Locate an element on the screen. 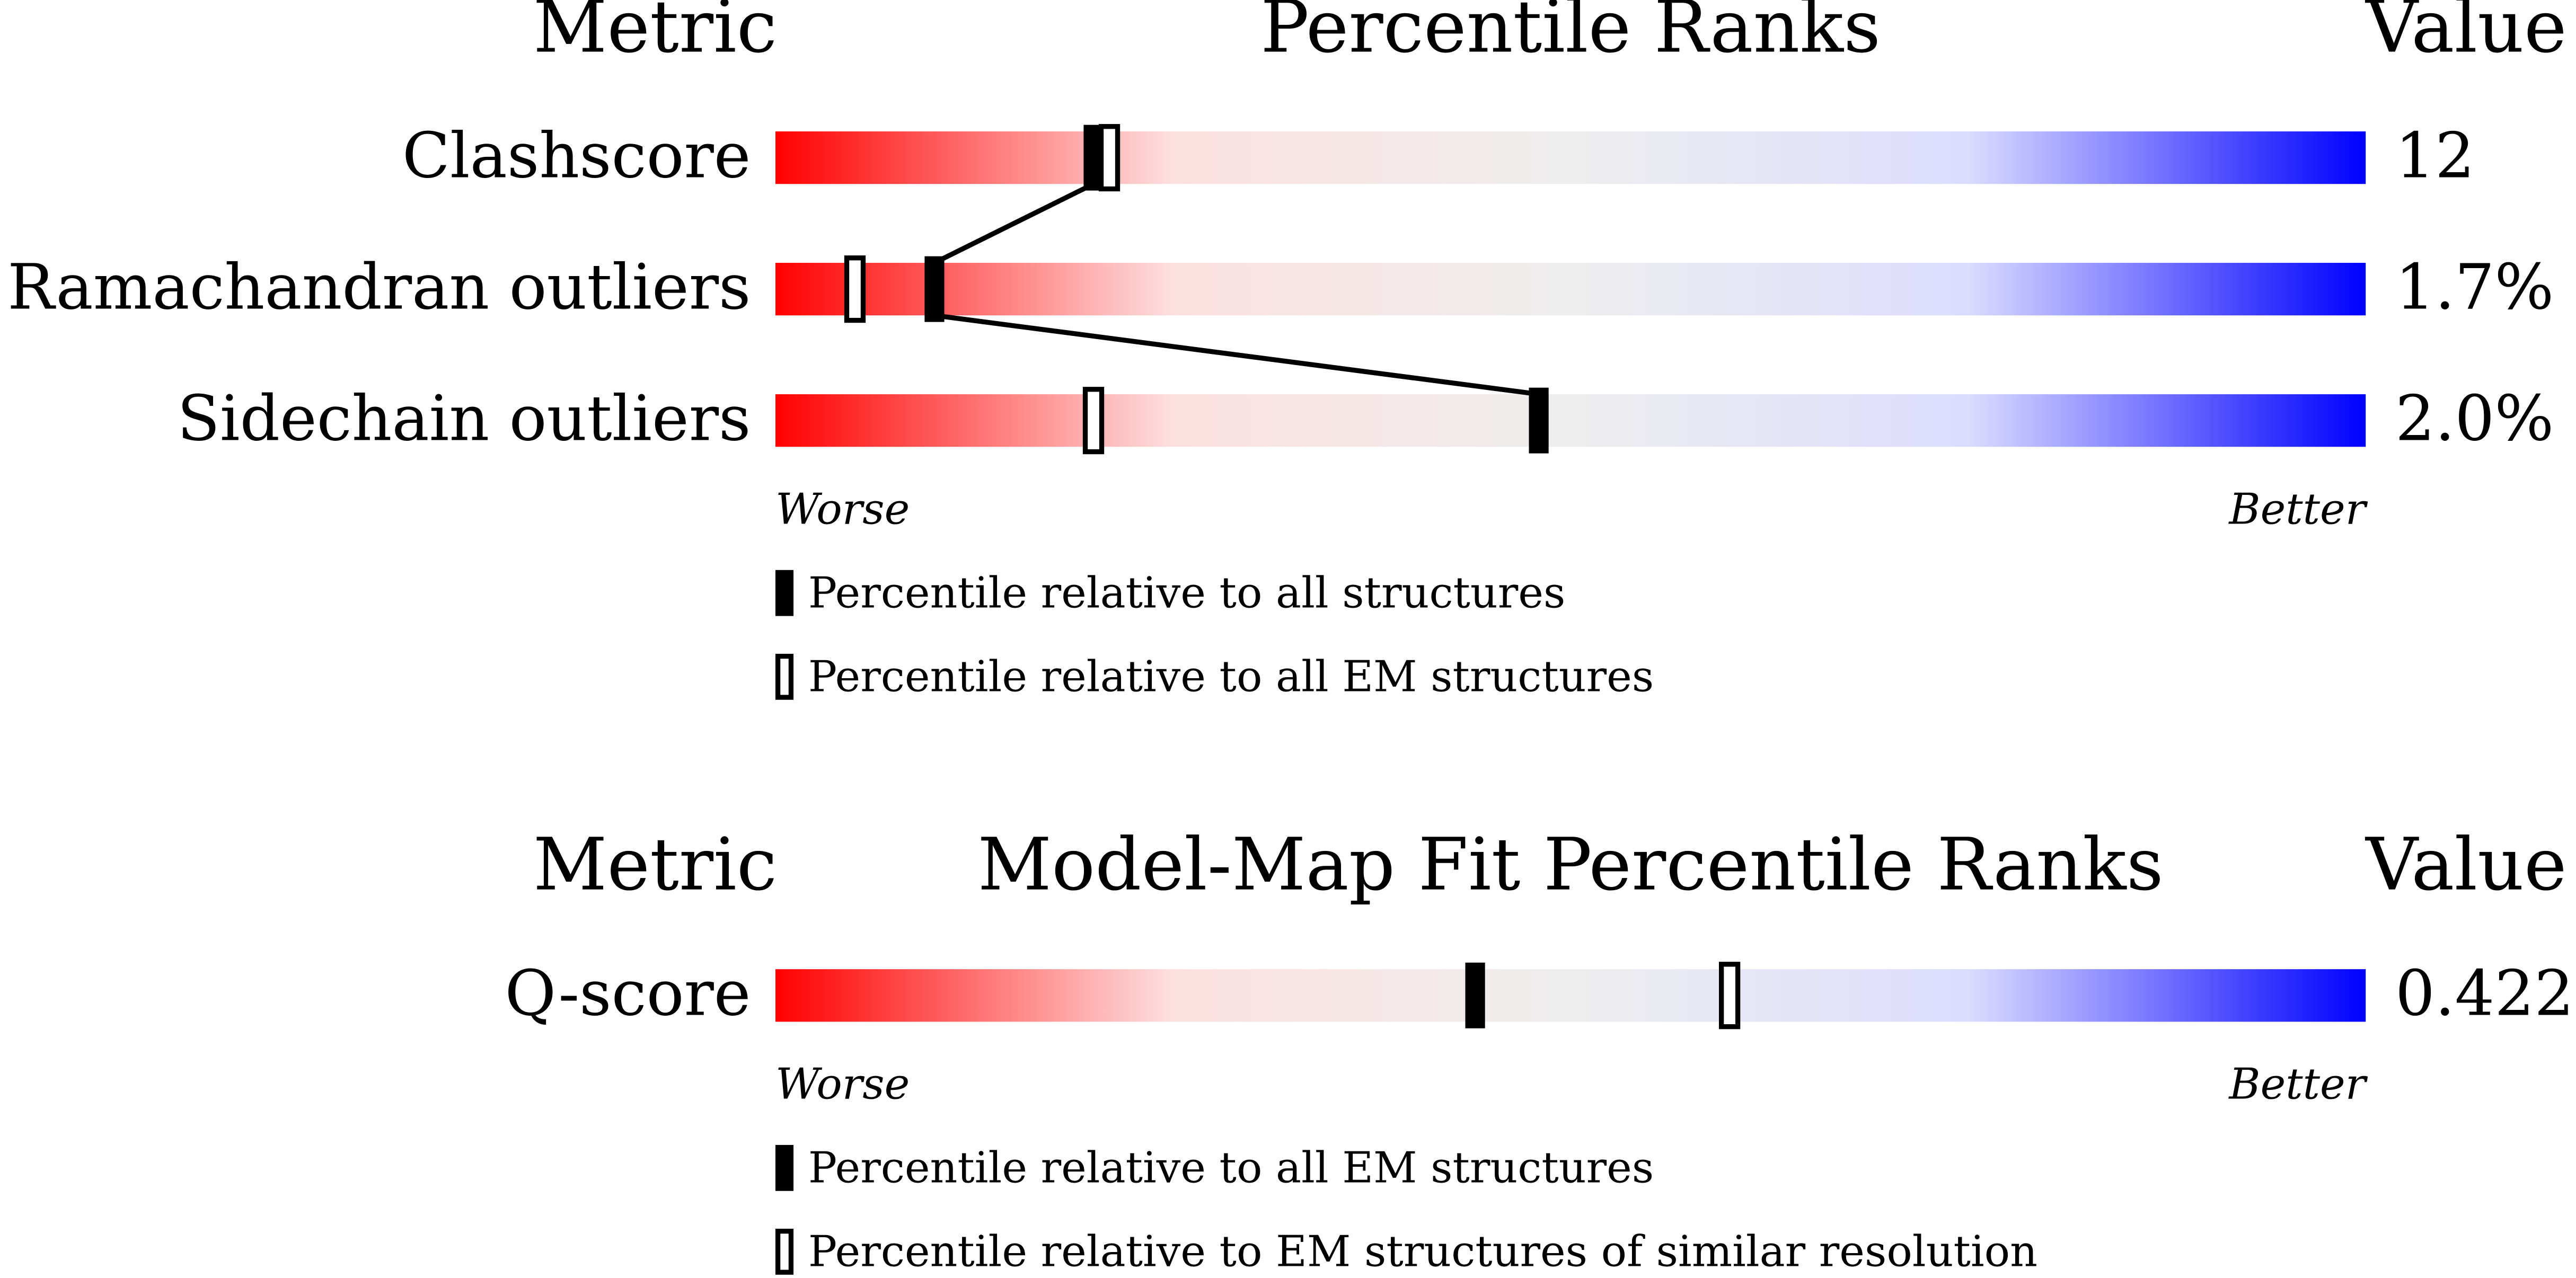 This screenshot has height=1278, width=2576. chart-title: Model-Map Fit Percentile Ranks is located at coordinates (1570, 865).